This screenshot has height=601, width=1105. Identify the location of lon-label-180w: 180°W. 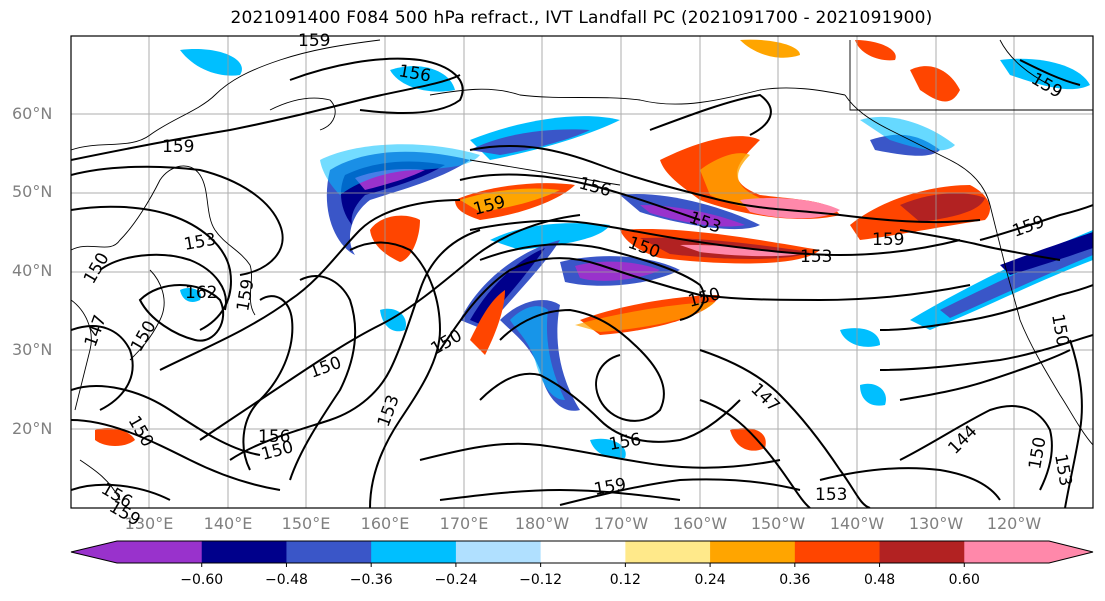
(542, 523).